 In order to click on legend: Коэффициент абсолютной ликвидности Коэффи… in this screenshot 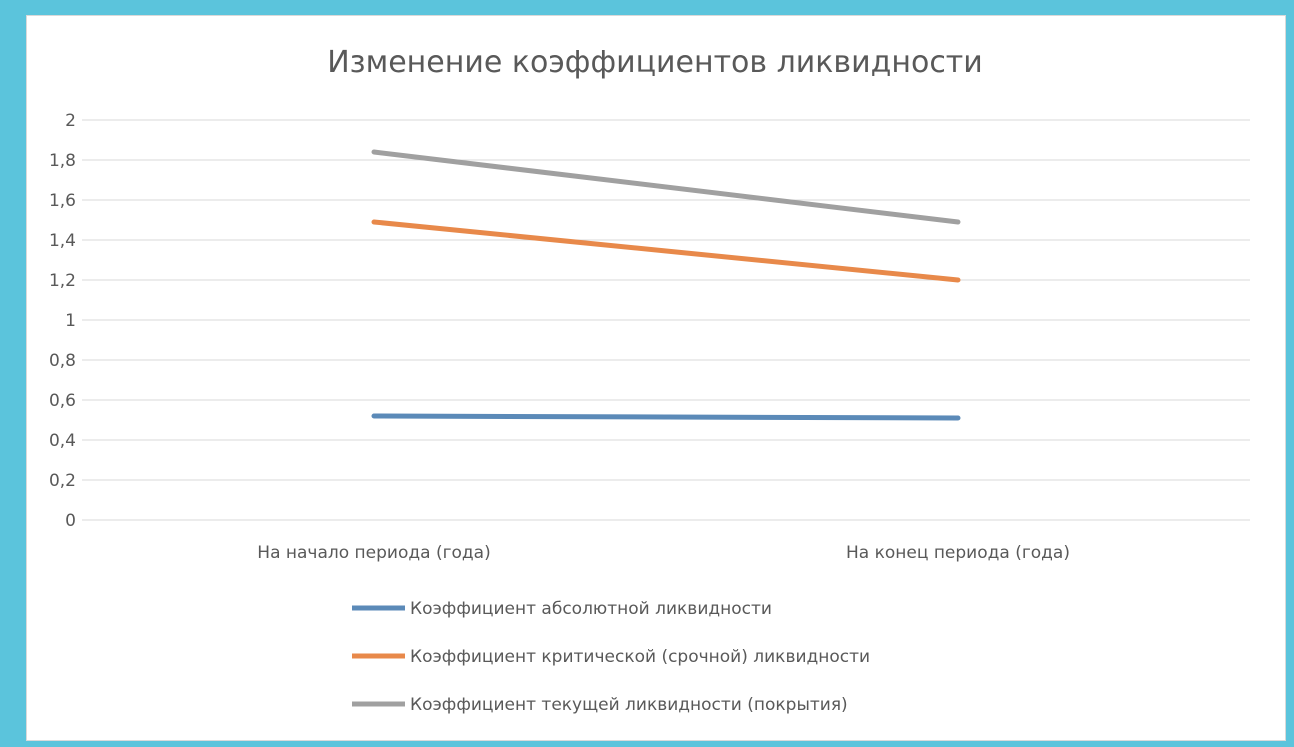, I will do `click(611, 657)`.